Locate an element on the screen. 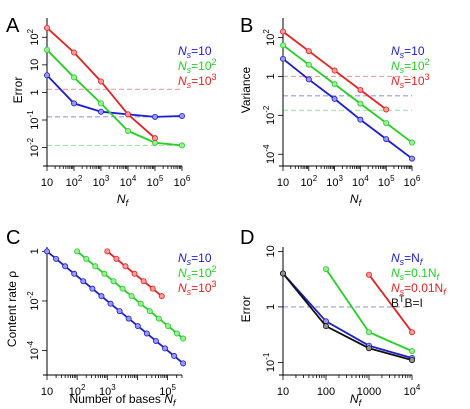 The height and width of the screenshot is (409, 470). y-tick-label: 1 is located at coordinates (35, 251).